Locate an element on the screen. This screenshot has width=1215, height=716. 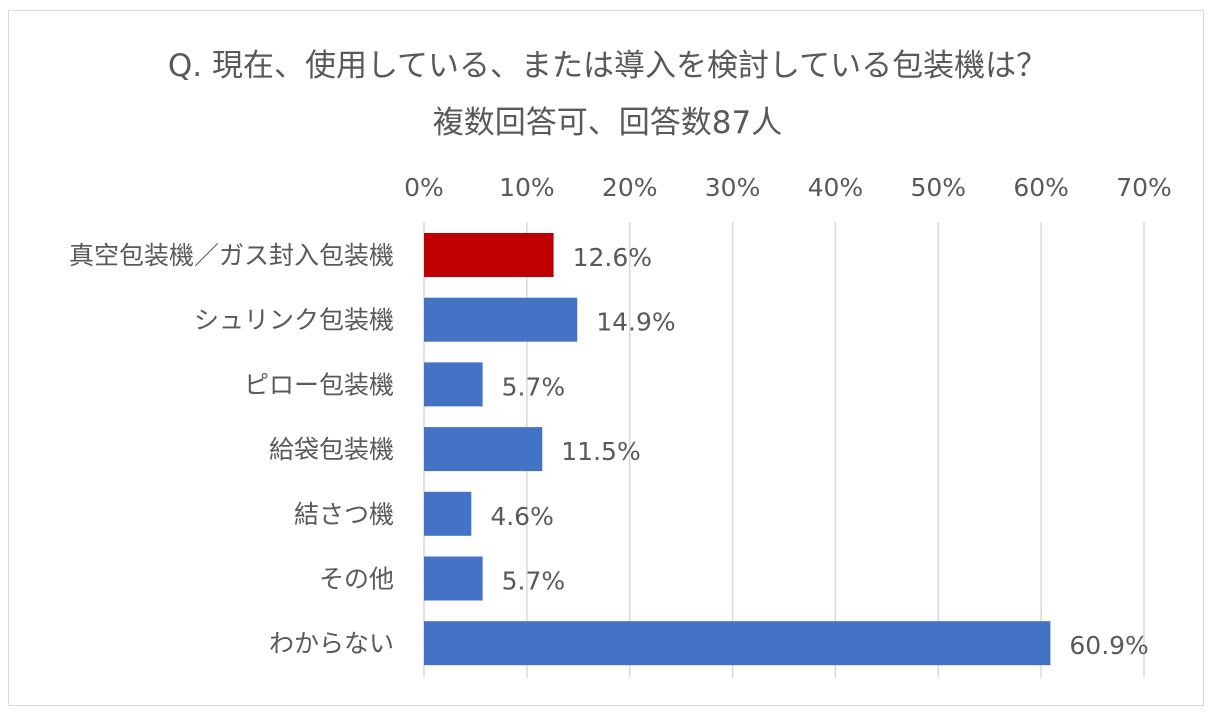
x-tick-label: 70% is located at coordinates (1144, 187).